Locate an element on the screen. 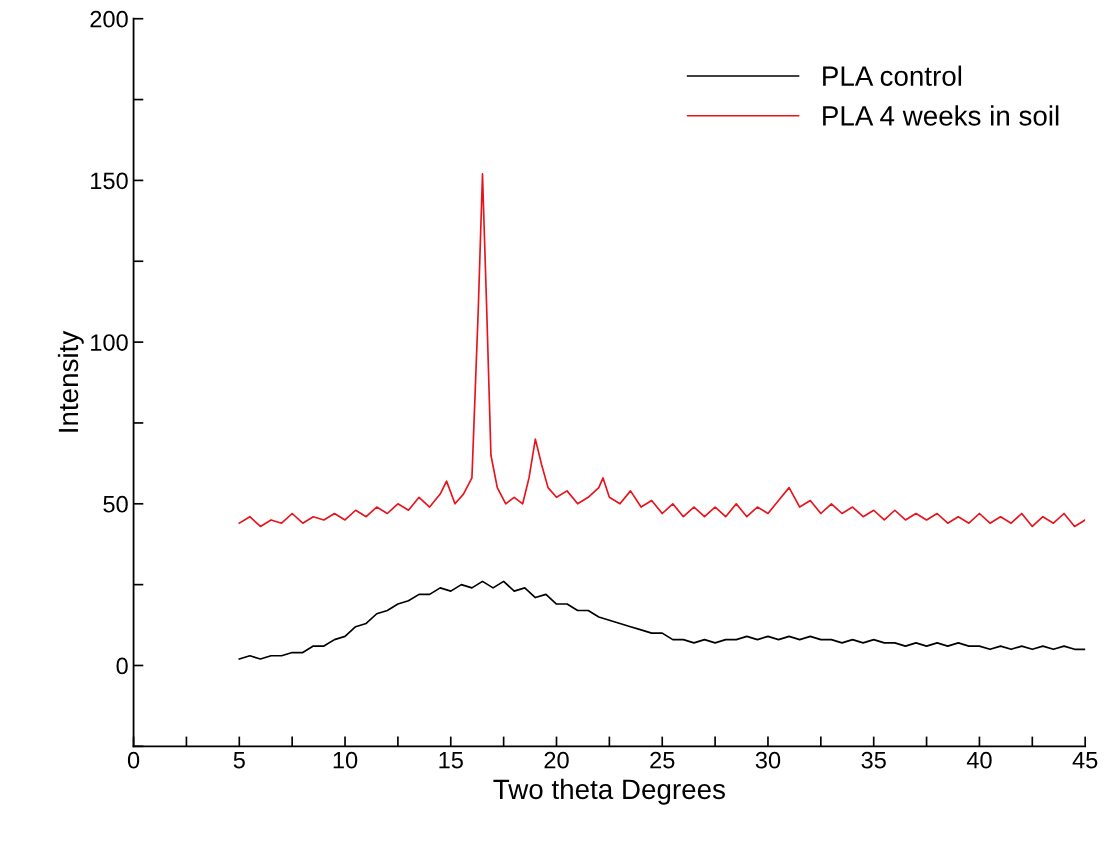 This screenshot has width=1113, height=851. x-tick-label: 10 is located at coordinates (345, 760).